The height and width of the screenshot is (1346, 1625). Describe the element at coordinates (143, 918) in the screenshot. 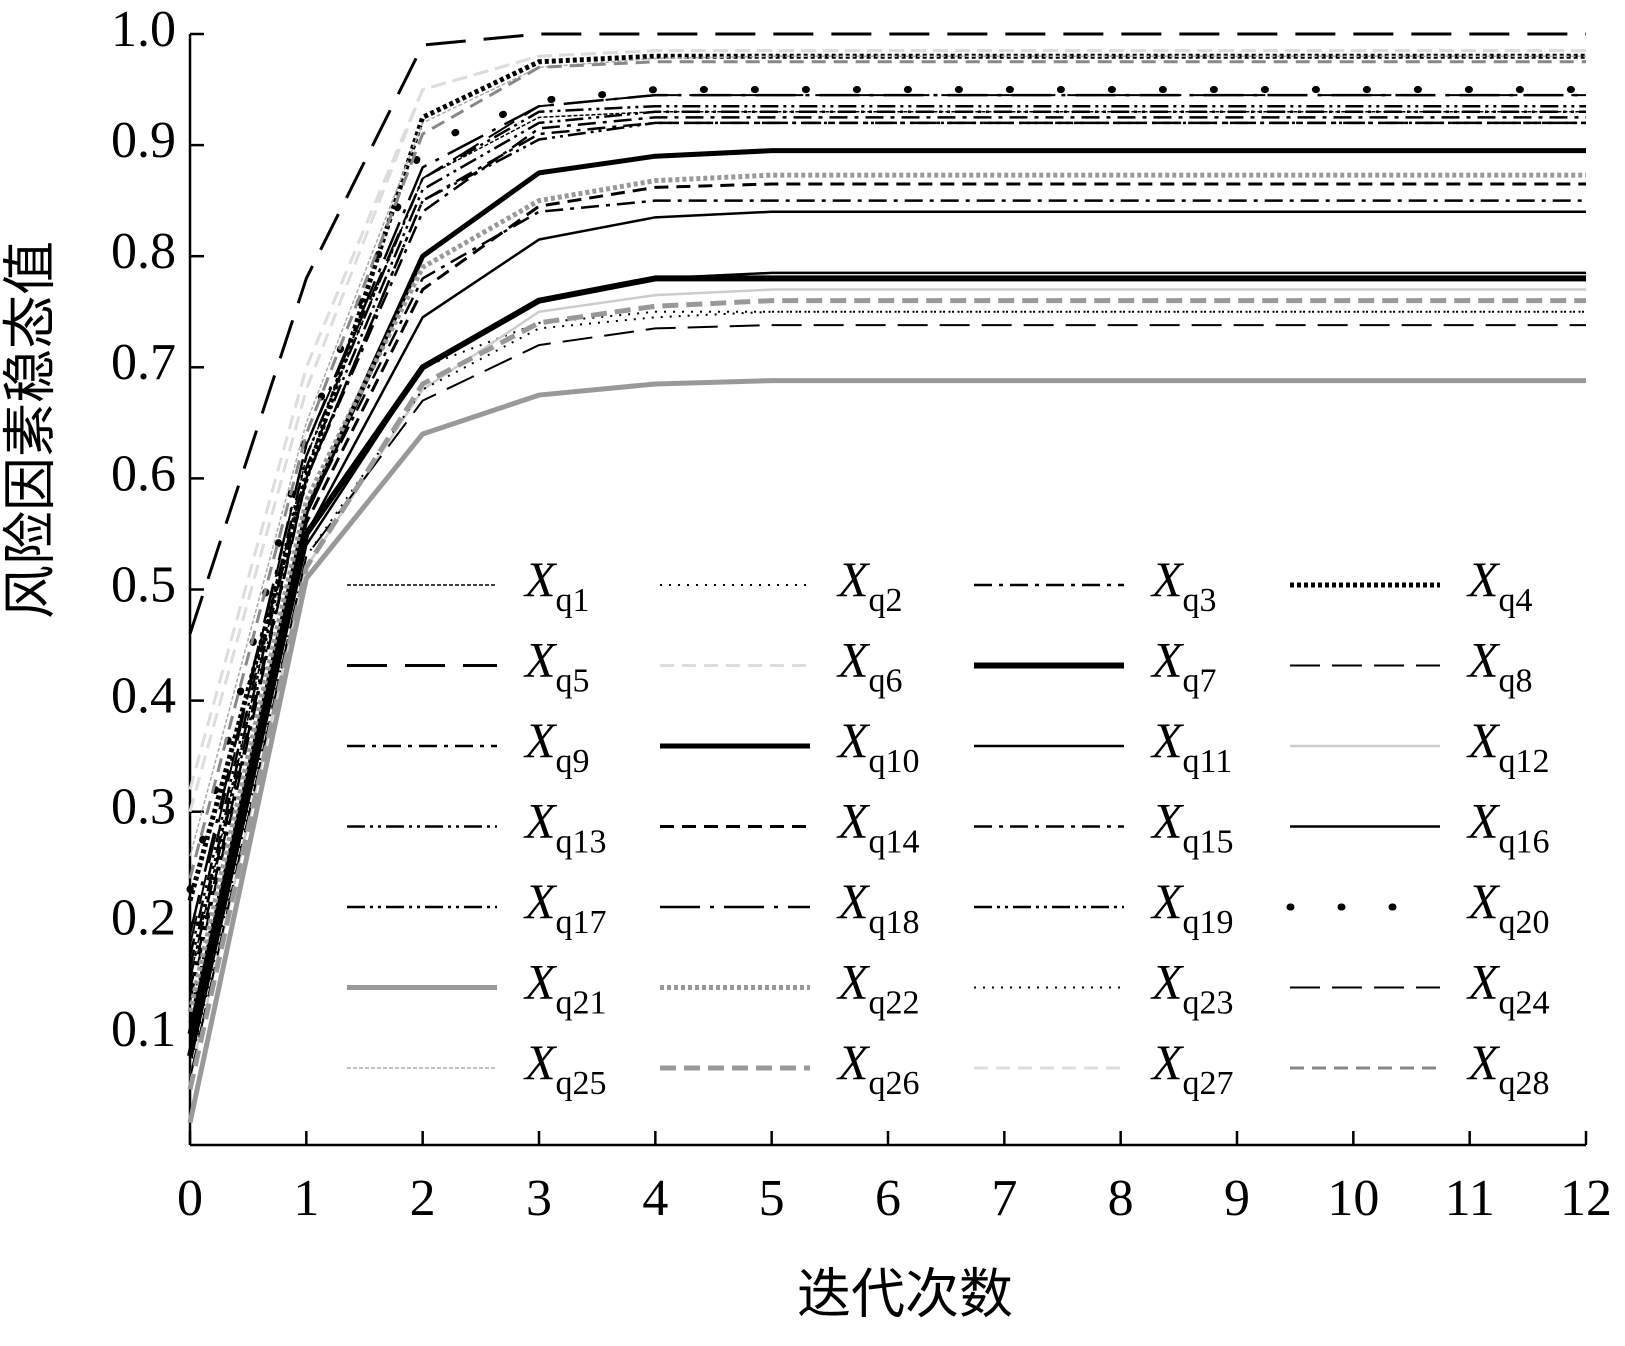

I see `y-tick-label: 0.2` at that location.